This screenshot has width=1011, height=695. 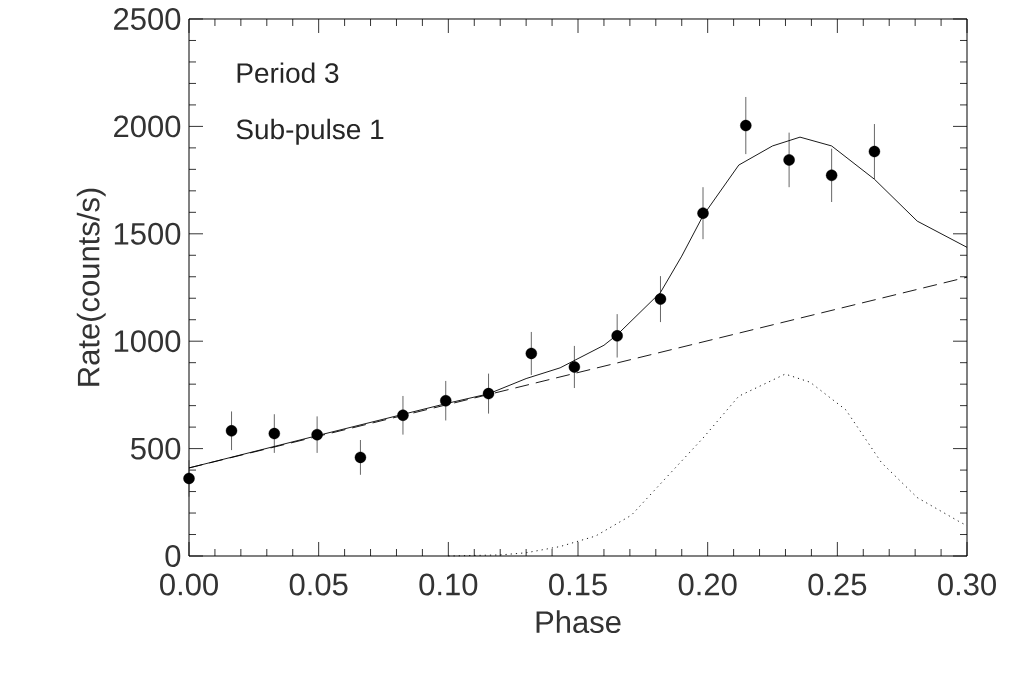 I want to click on y-tick-label: 500, so click(x=155, y=448).